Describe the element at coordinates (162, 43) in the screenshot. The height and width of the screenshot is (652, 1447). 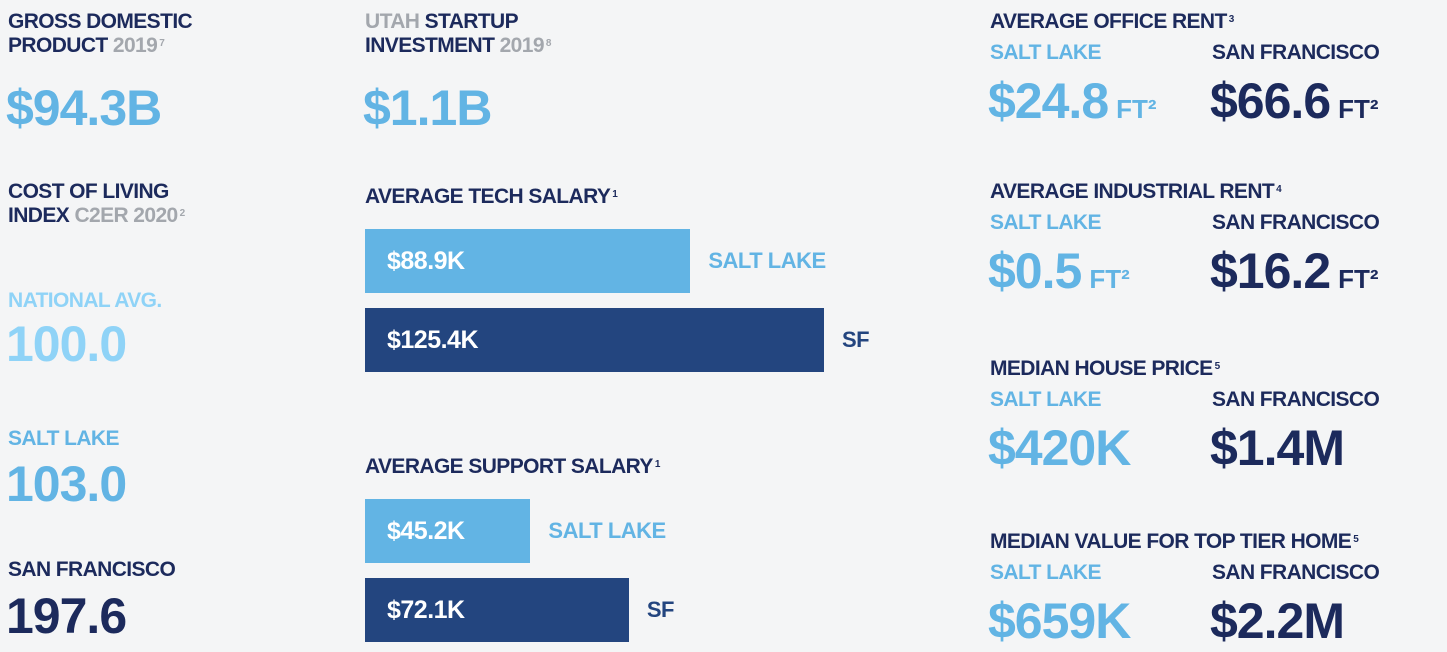
I see `footnote: 7` at that location.